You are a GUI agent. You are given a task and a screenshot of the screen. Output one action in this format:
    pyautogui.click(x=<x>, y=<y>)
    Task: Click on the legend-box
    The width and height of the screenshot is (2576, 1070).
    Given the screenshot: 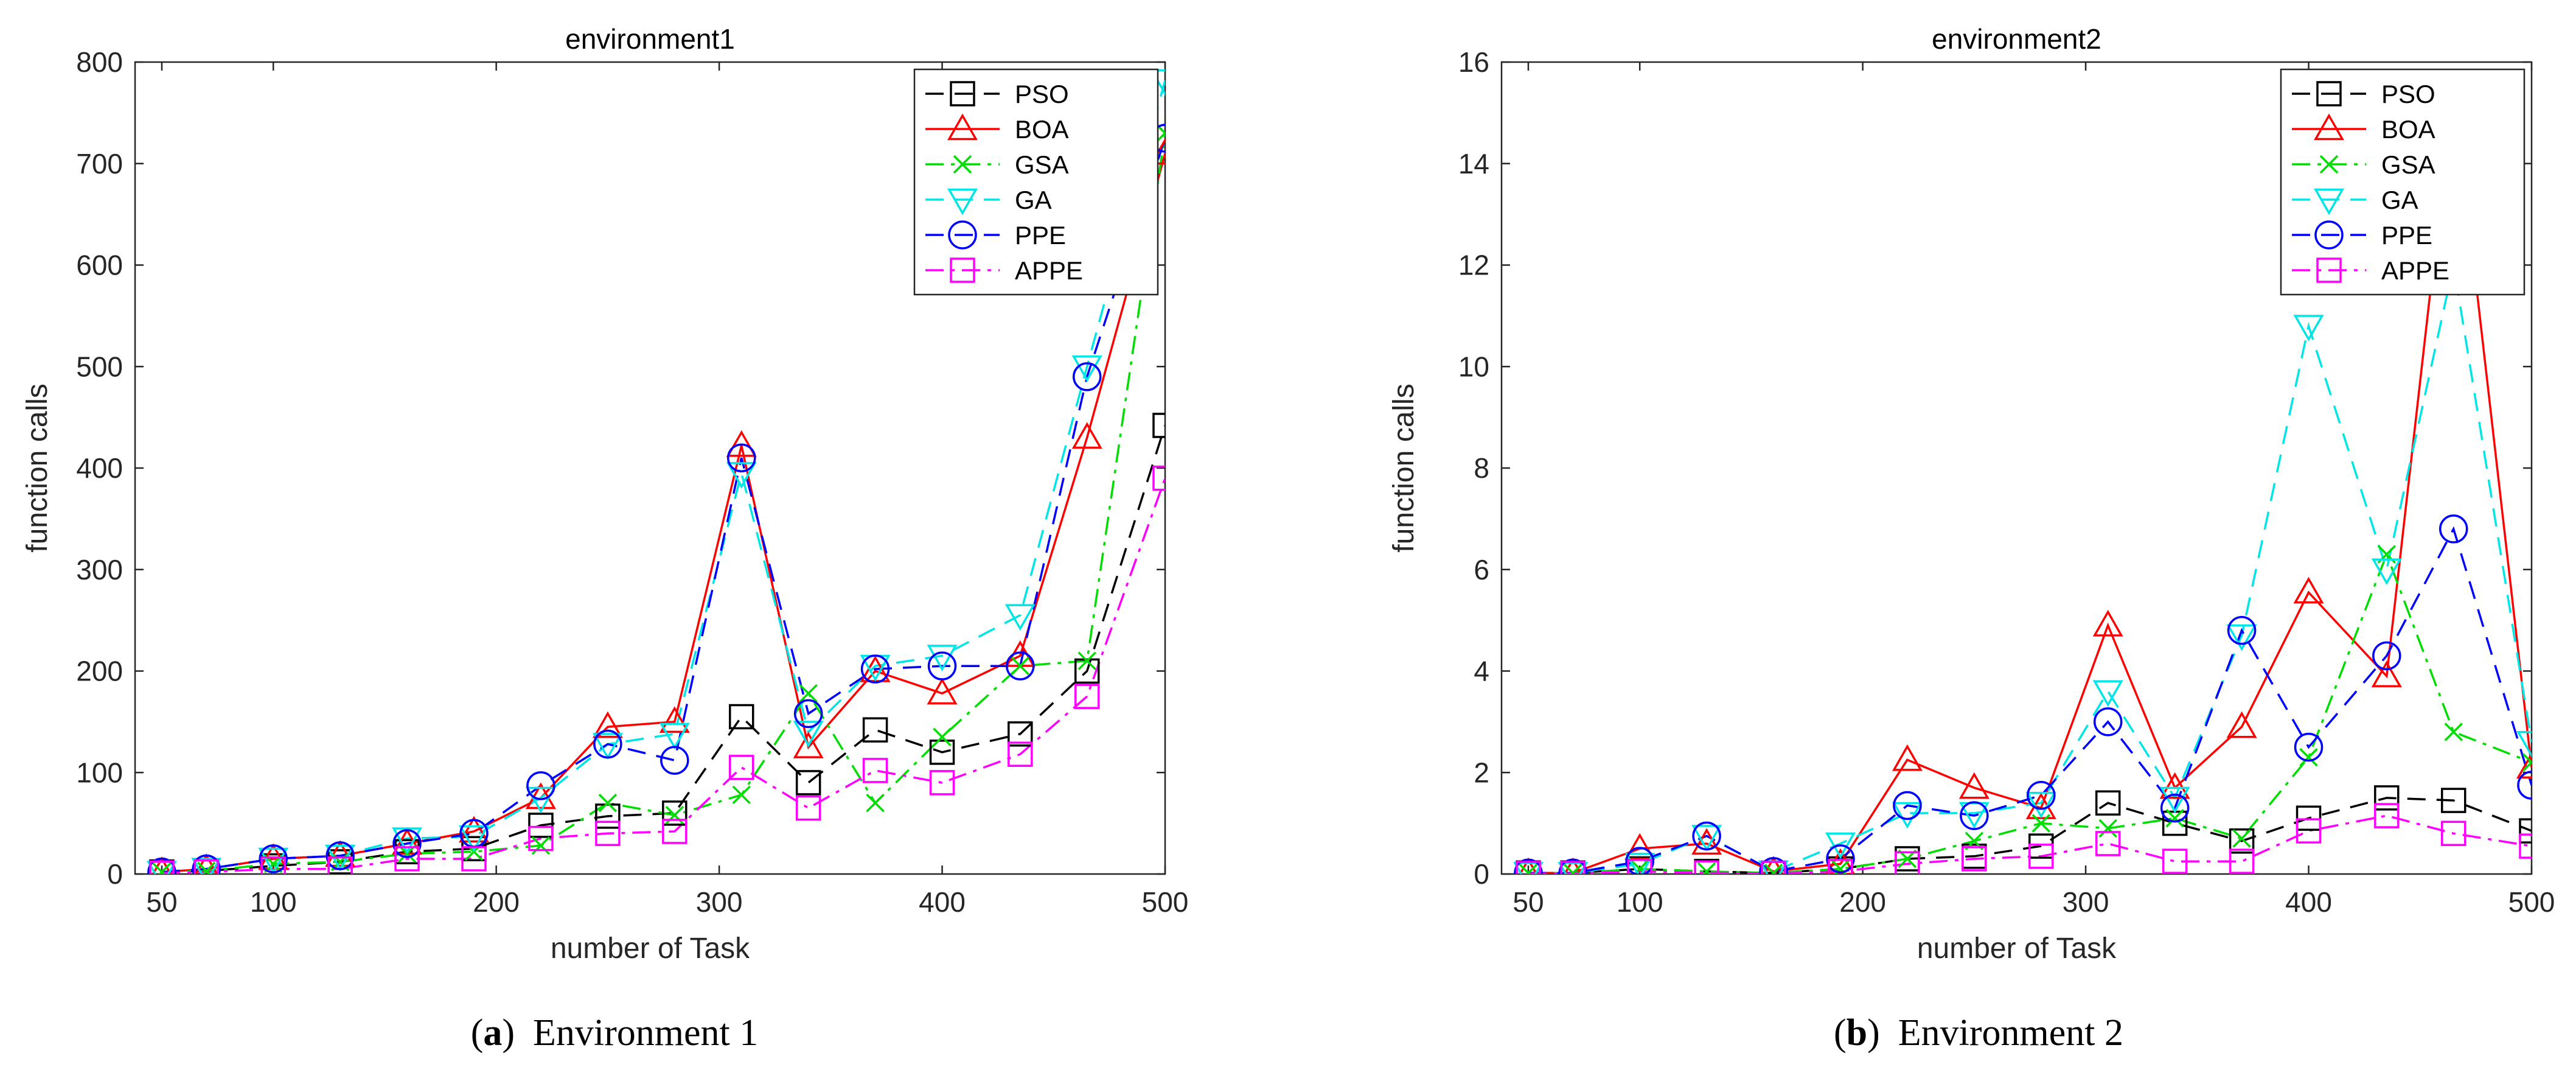 What is the action you would take?
    pyautogui.click(x=1036, y=182)
    